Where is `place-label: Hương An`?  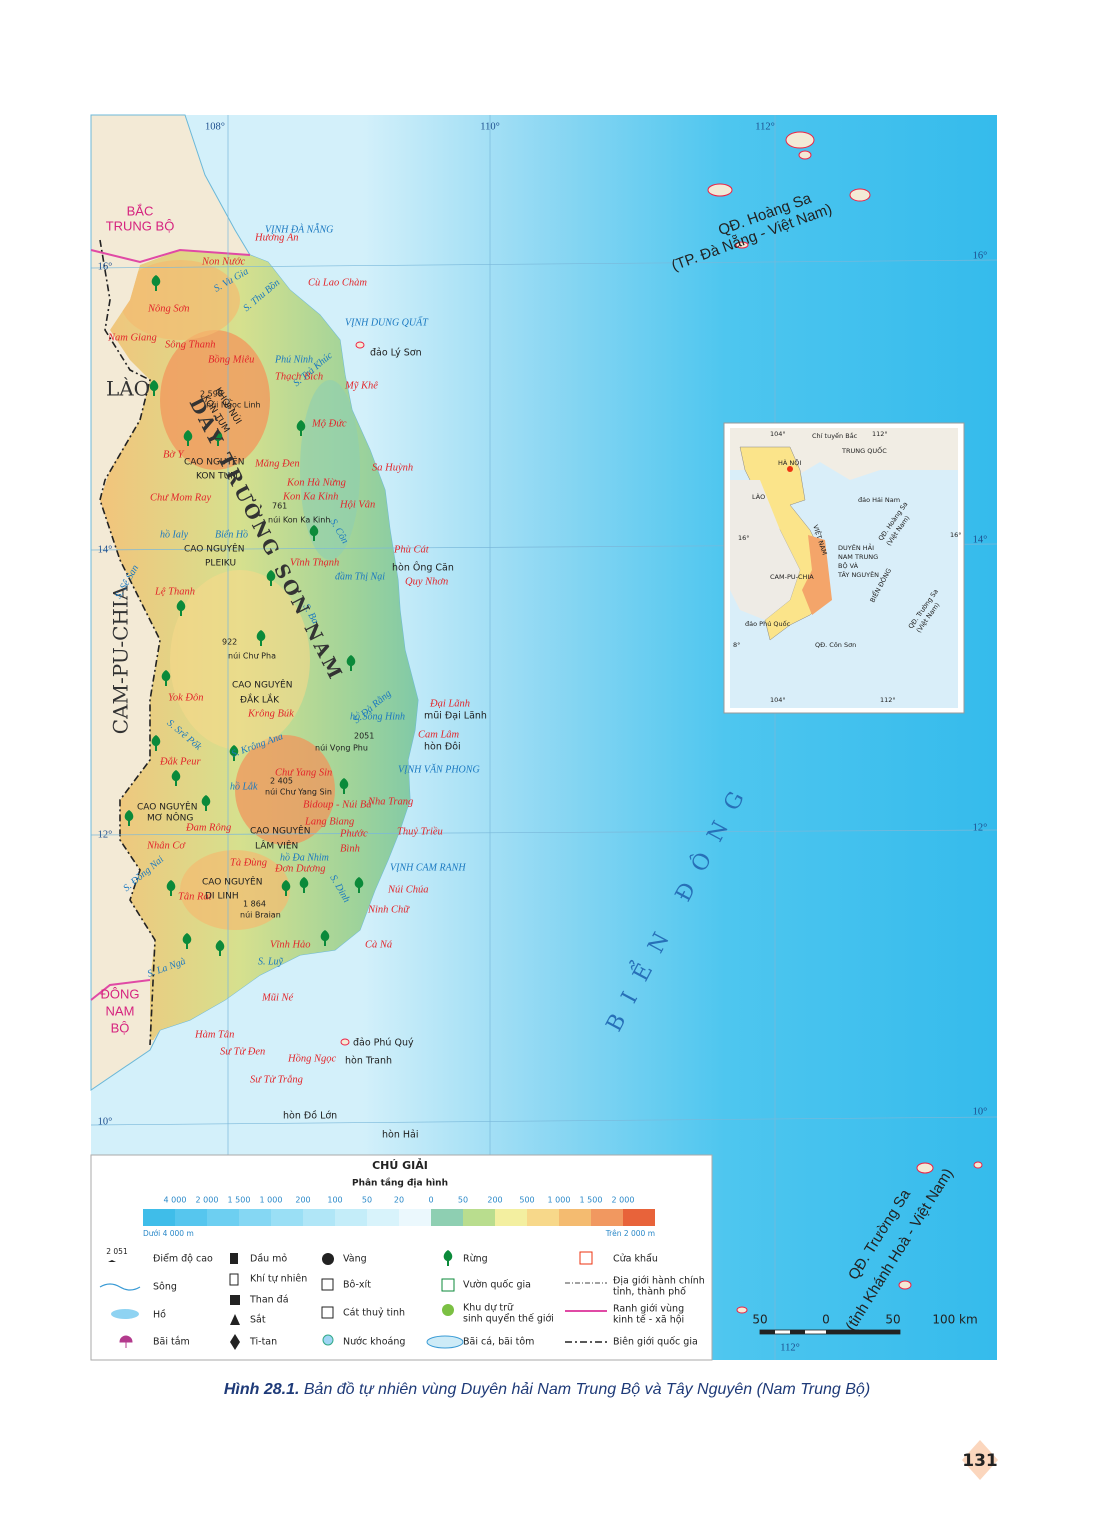
place-label: Hương An is located at coordinates (276, 237).